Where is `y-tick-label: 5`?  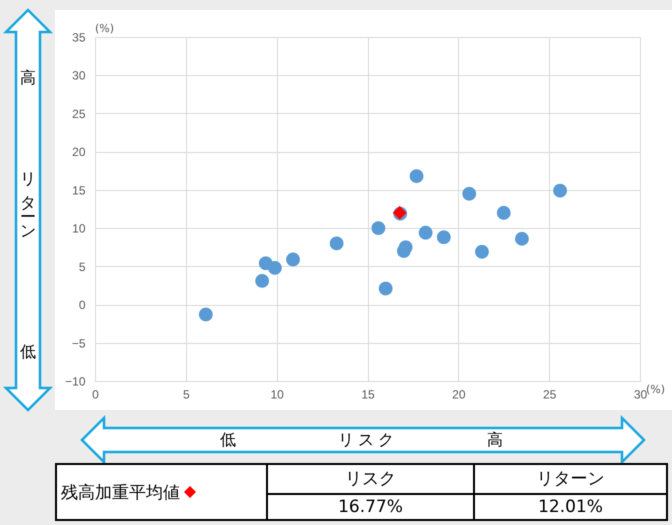 y-tick-label: 5 is located at coordinates (82, 267).